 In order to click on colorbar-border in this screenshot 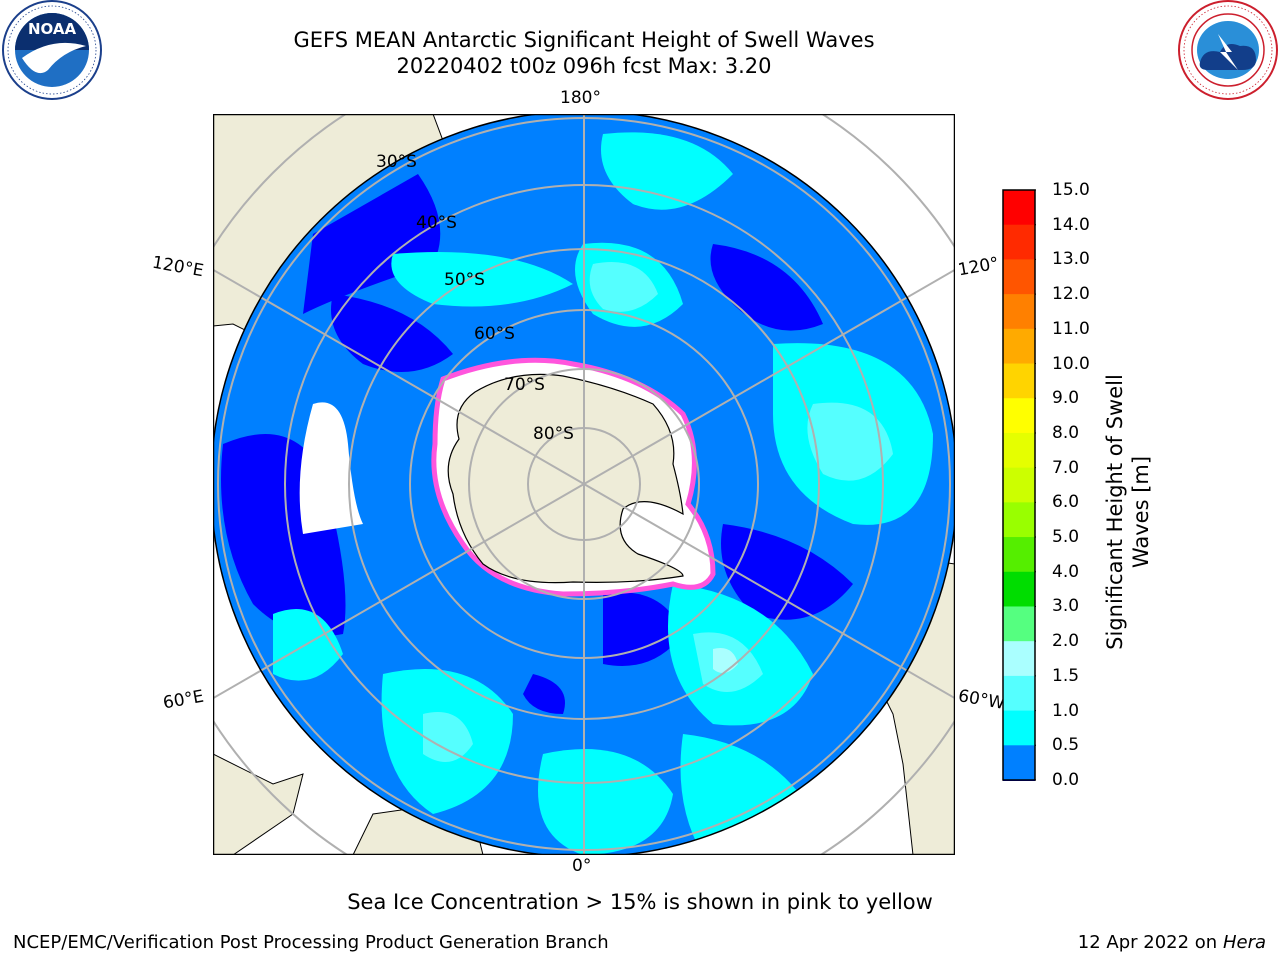, I will do `click(1019, 485)`.